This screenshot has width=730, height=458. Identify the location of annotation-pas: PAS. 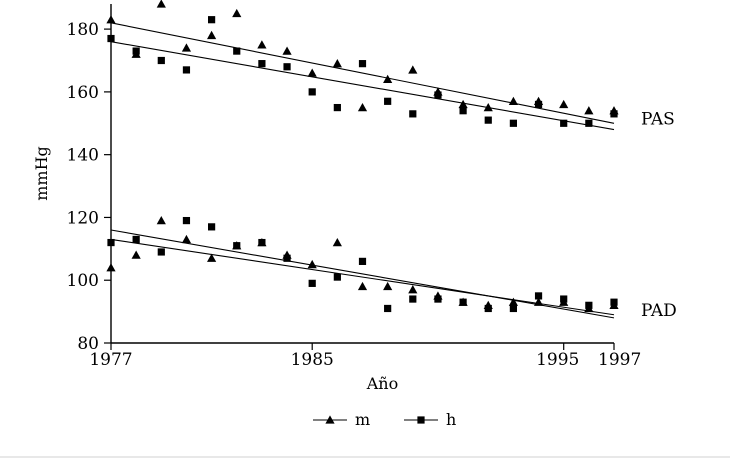
(658, 119).